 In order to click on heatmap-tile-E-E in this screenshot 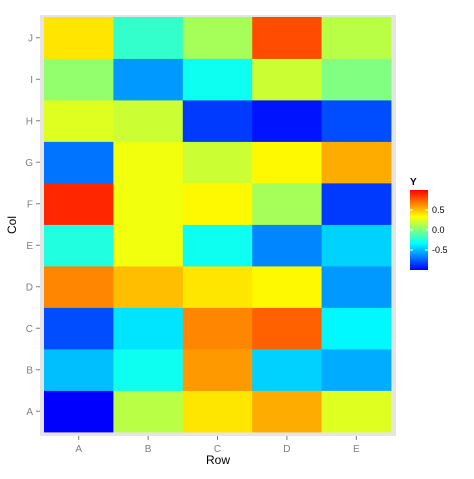, I will do `click(356, 245)`.